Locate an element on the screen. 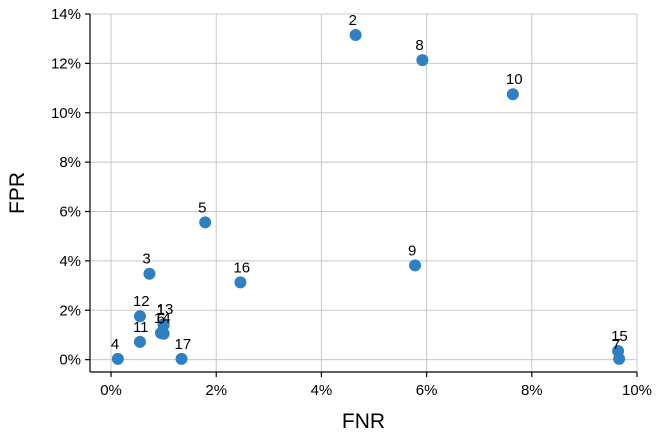 Image resolution: width=657 pixels, height=437 pixels. data-point-label-4: 4 is located at coordinates (115, 344).